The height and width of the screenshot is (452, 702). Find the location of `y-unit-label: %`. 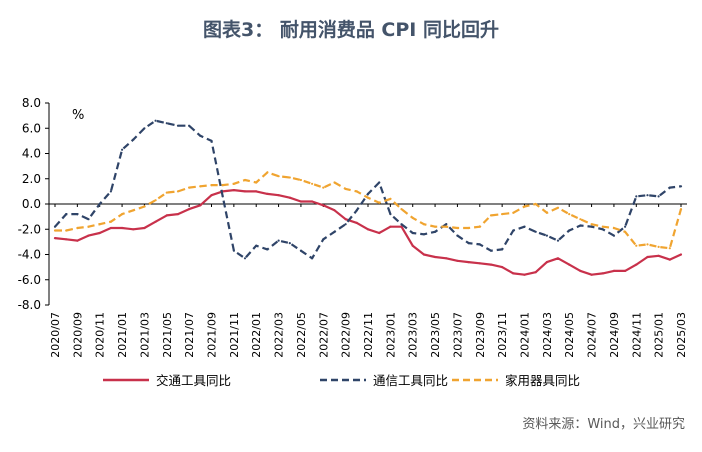

y-unit-label: % is located at coordinates (78, 115).